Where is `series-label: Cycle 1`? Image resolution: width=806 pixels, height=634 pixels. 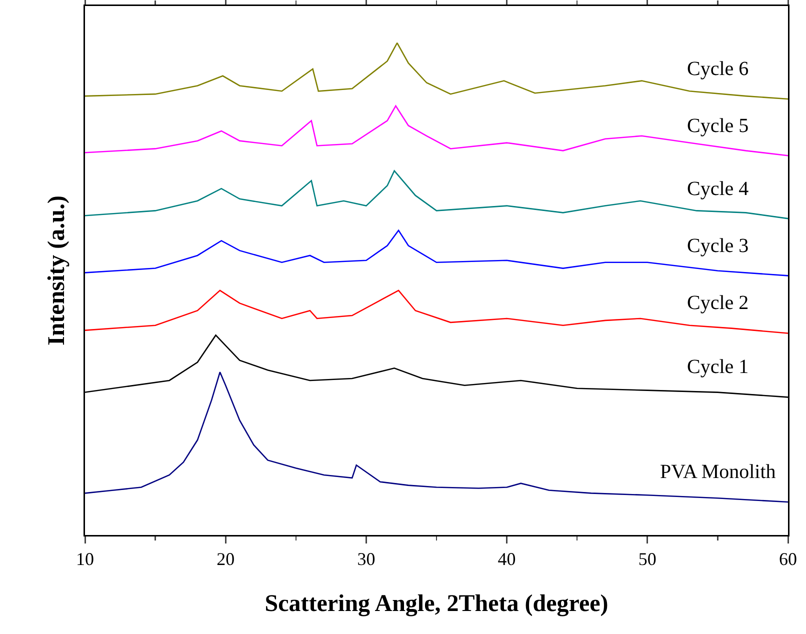
series-label: Cycle 1 is located at coordinates (718, 367).